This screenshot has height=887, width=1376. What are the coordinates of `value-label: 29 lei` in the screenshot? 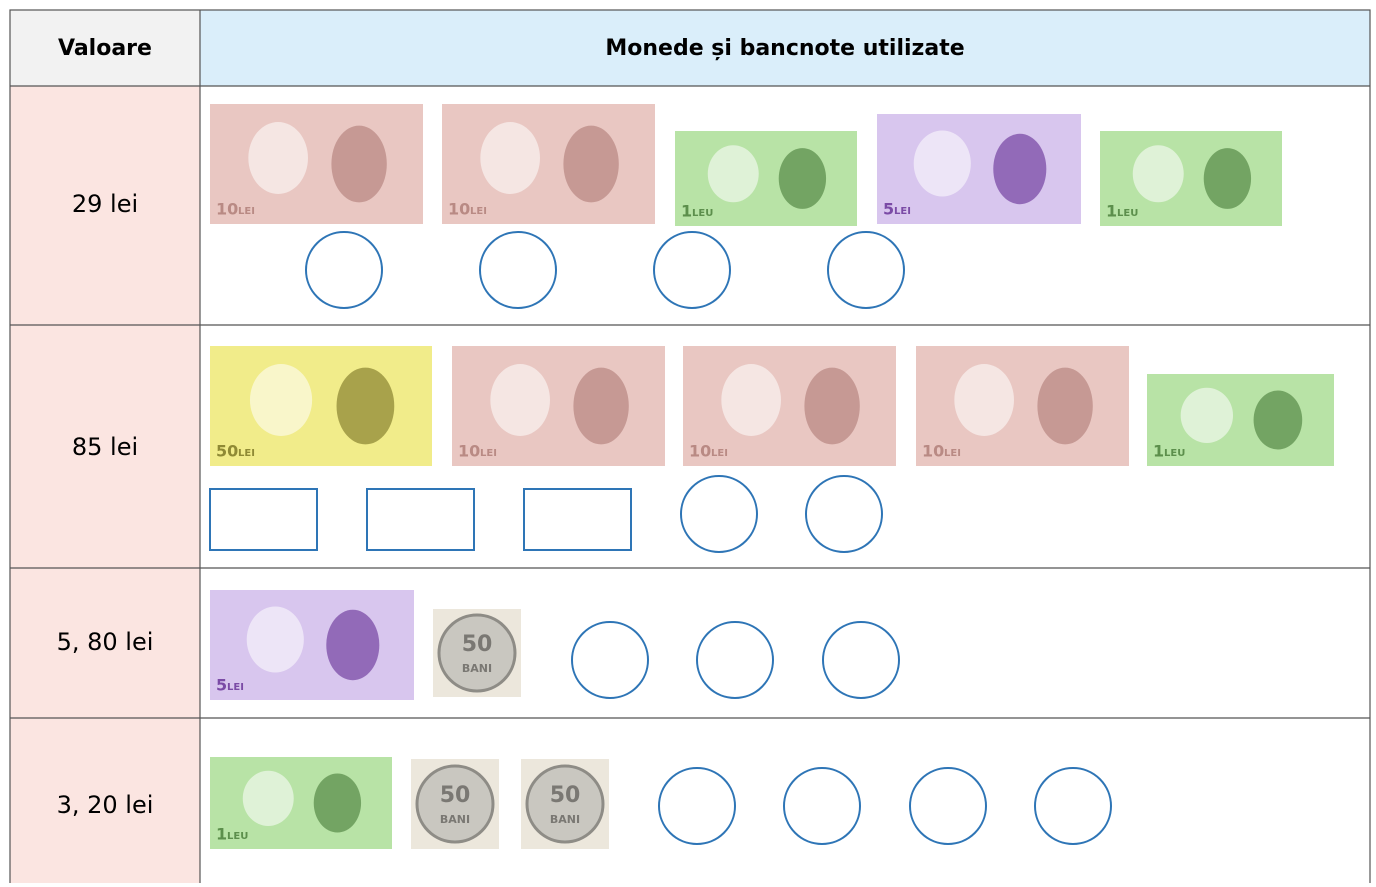 It's located at (105, 204).